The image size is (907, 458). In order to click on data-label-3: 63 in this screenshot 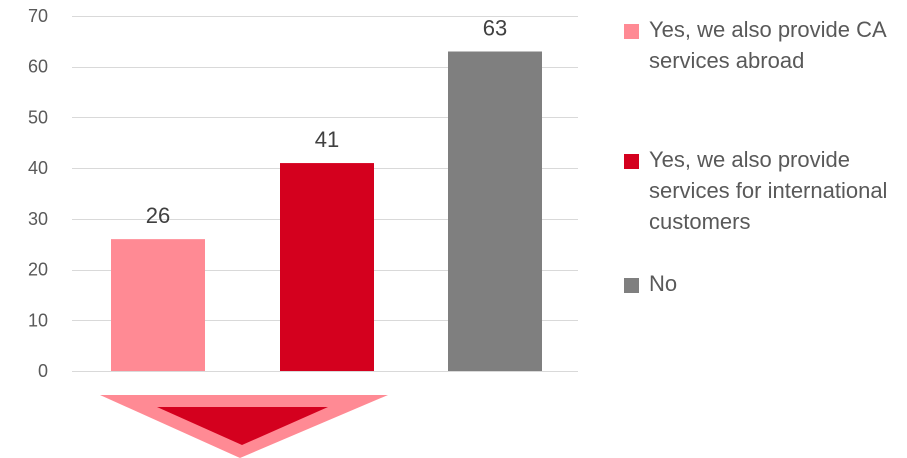, I will do `click(495, 28)`.